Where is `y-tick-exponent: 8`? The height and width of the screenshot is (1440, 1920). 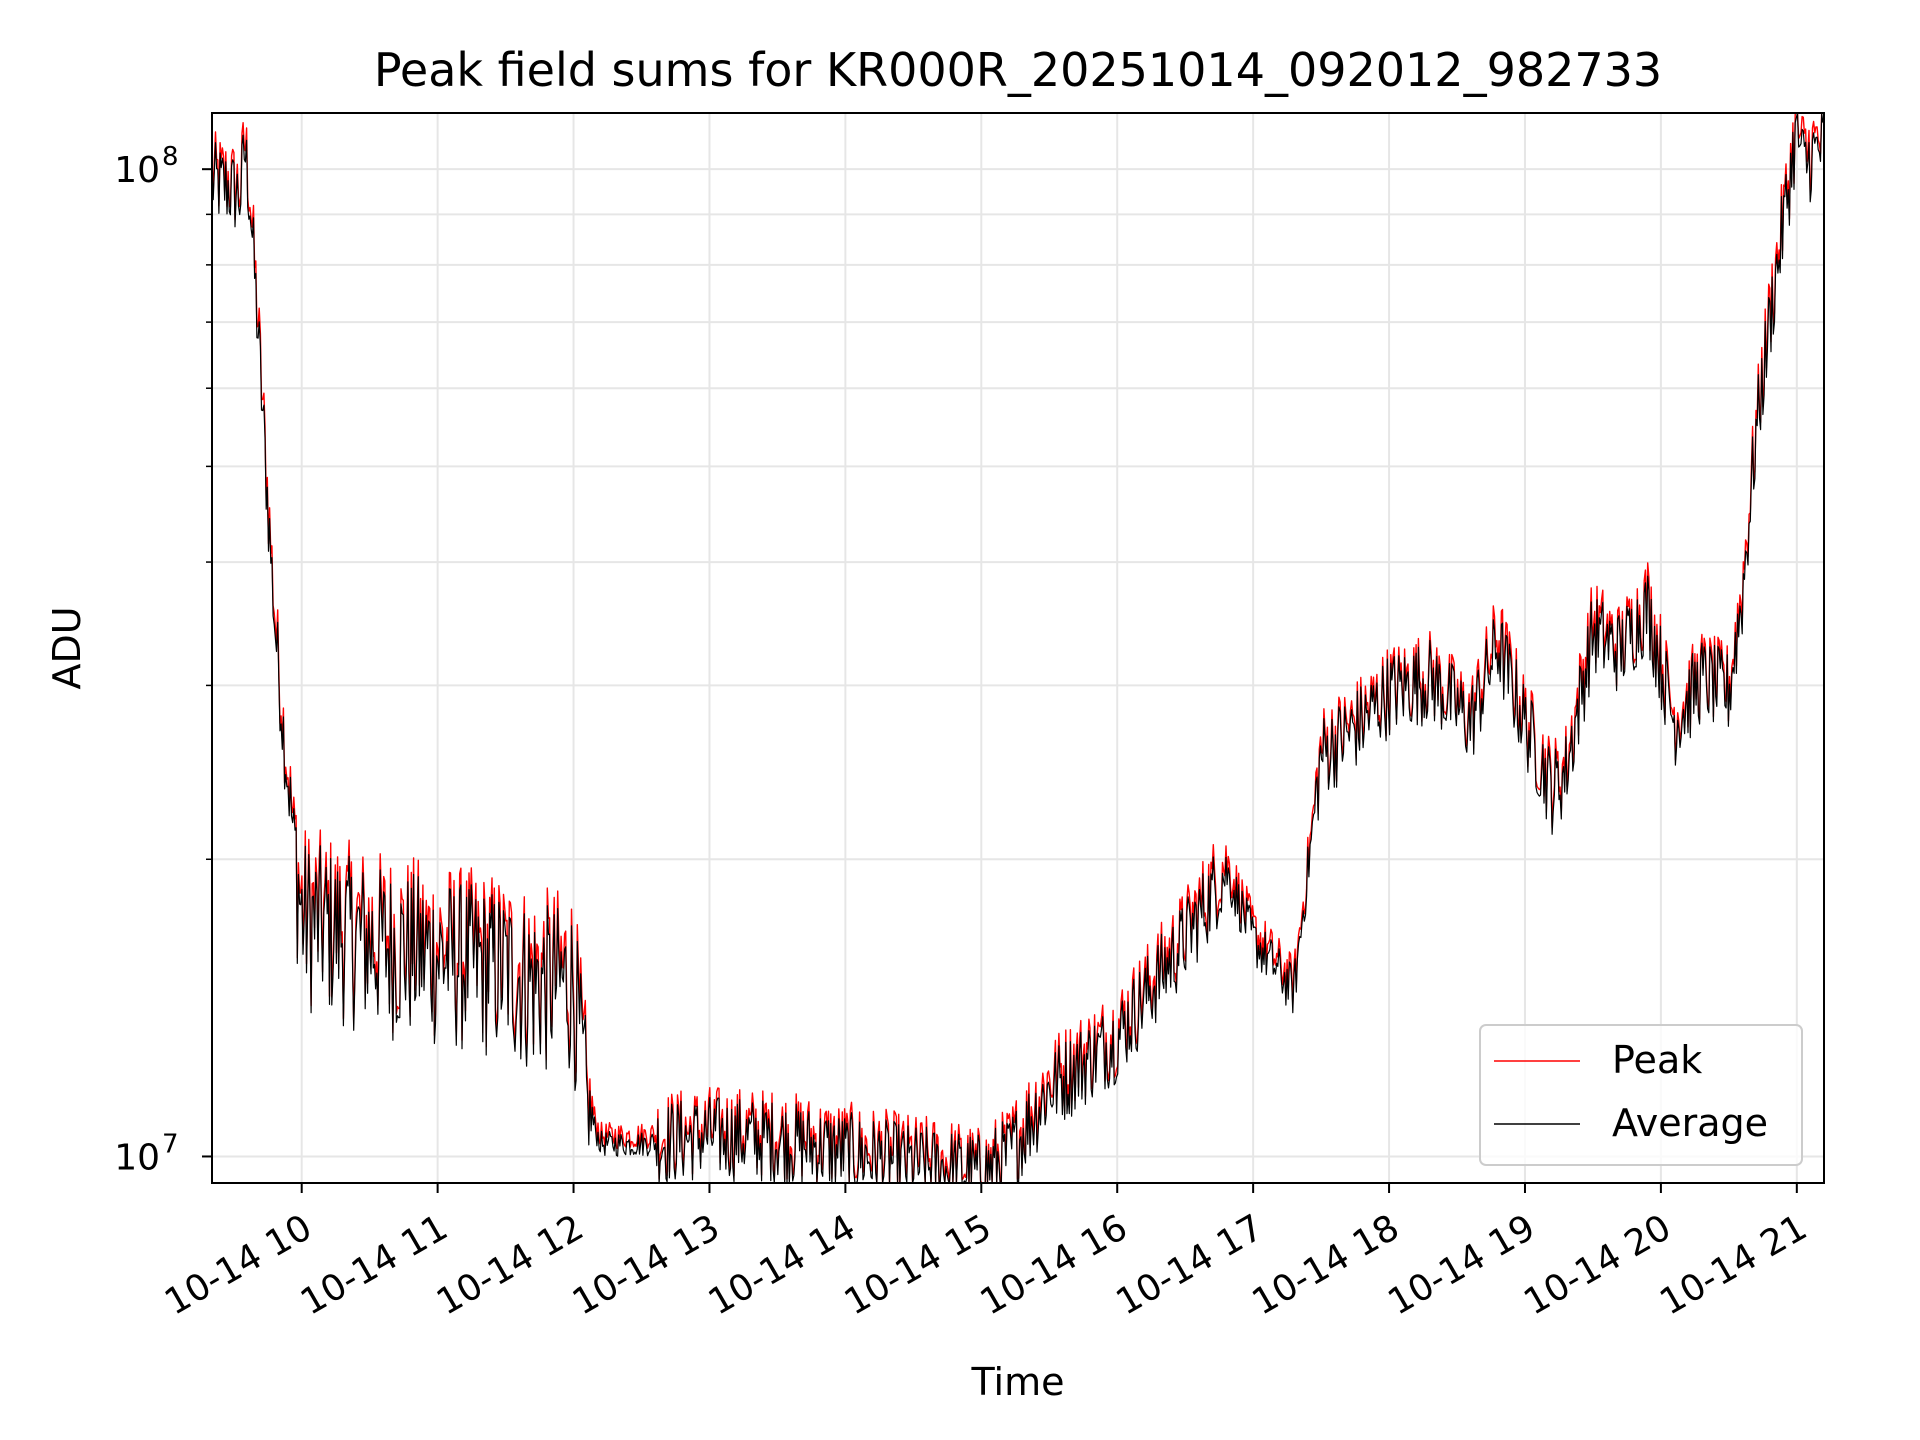 y-tick-exponent: 8 is located at coordinates (170, 157).